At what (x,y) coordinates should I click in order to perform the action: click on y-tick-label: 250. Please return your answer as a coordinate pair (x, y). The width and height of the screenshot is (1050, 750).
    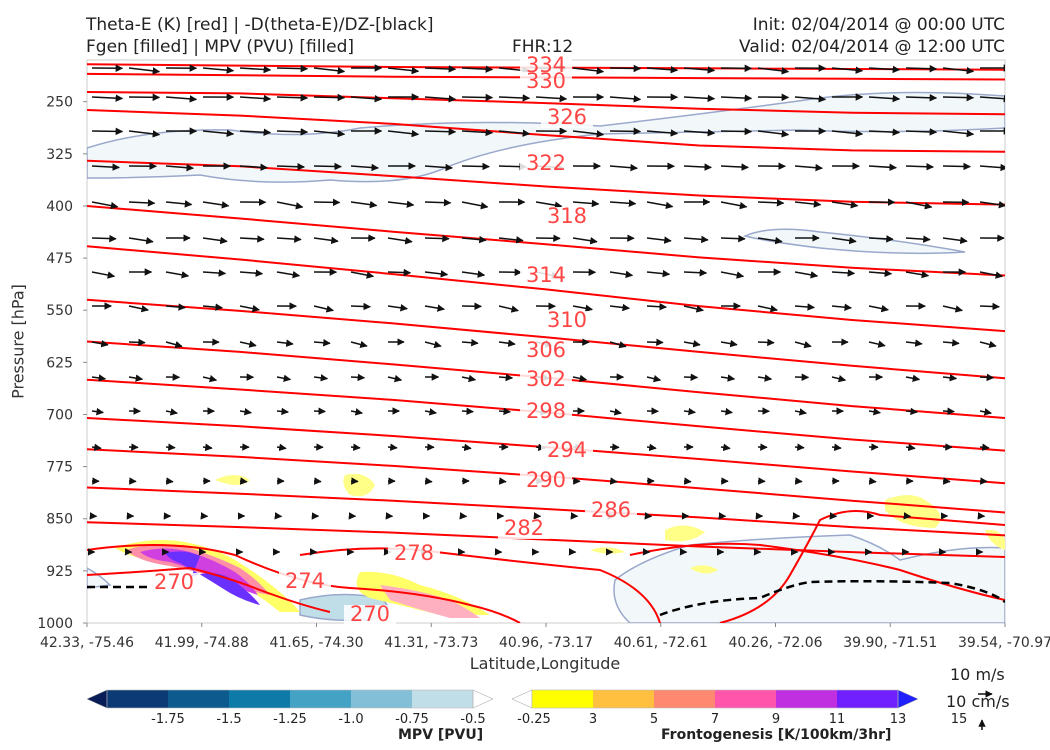
    Looking at the image, I should click on (59, 103).